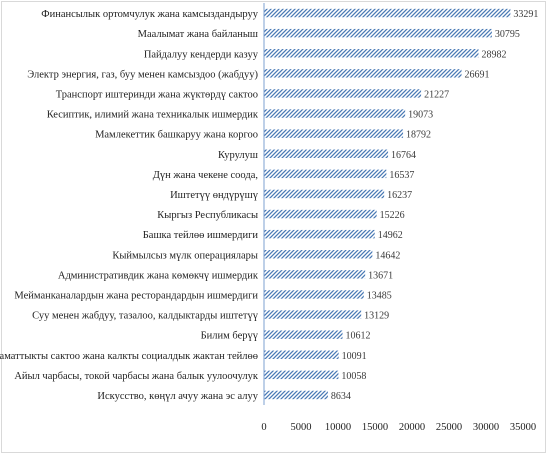  What do you see at coordinates (358, 336) in the screenshot?
I see `value-label: 10612` at bounding box center [358, 336].